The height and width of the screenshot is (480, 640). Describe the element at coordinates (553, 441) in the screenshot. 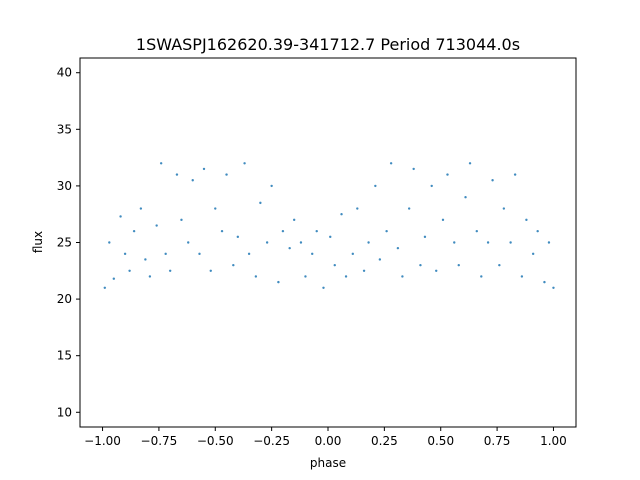

I see `x-tick-label: 1.00` at that location.